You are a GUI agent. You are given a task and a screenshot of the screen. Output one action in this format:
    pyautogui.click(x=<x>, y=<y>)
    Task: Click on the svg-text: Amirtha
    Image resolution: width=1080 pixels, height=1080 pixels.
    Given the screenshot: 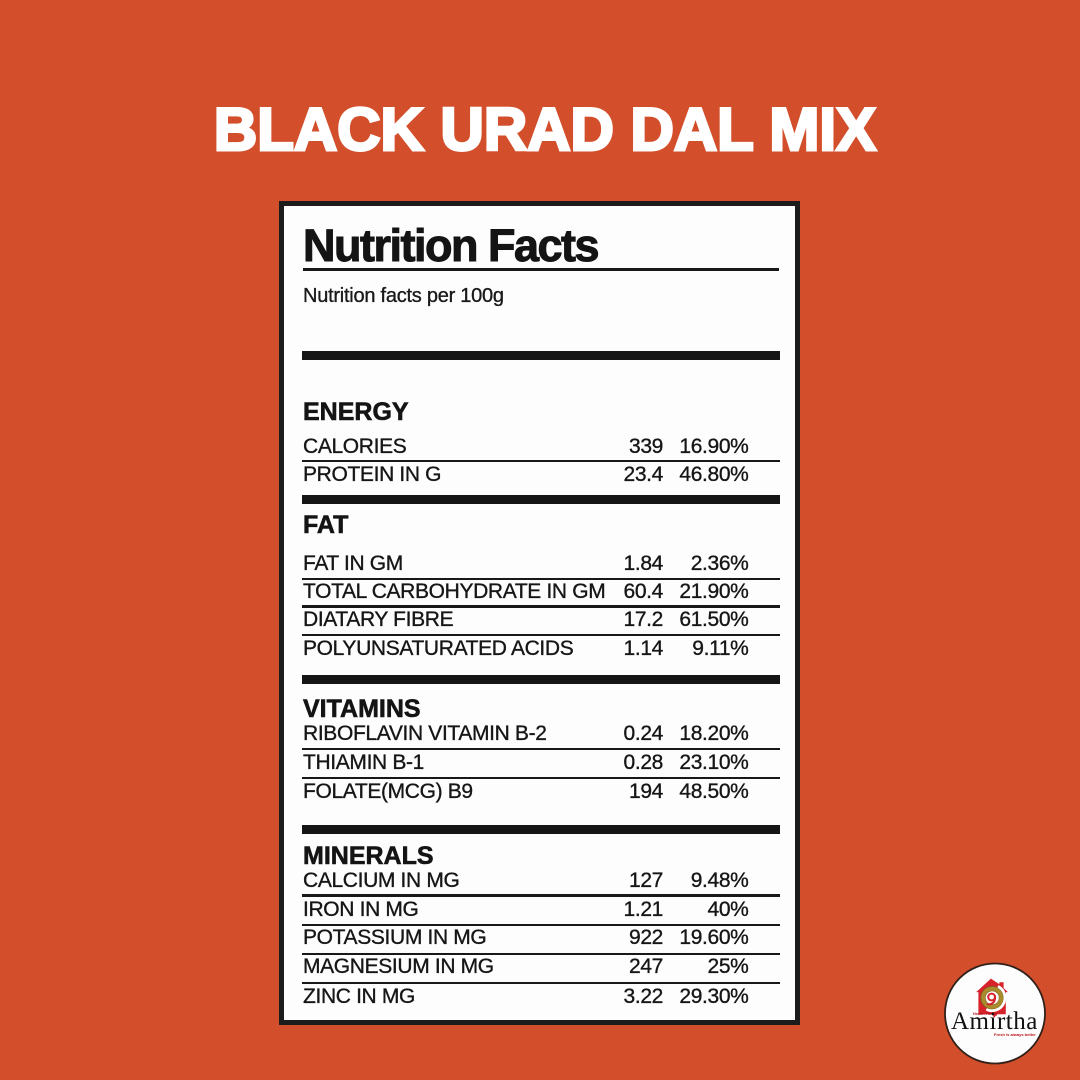 What is the action you would take?
    pyautogui.click(x=994, y=1021)
    